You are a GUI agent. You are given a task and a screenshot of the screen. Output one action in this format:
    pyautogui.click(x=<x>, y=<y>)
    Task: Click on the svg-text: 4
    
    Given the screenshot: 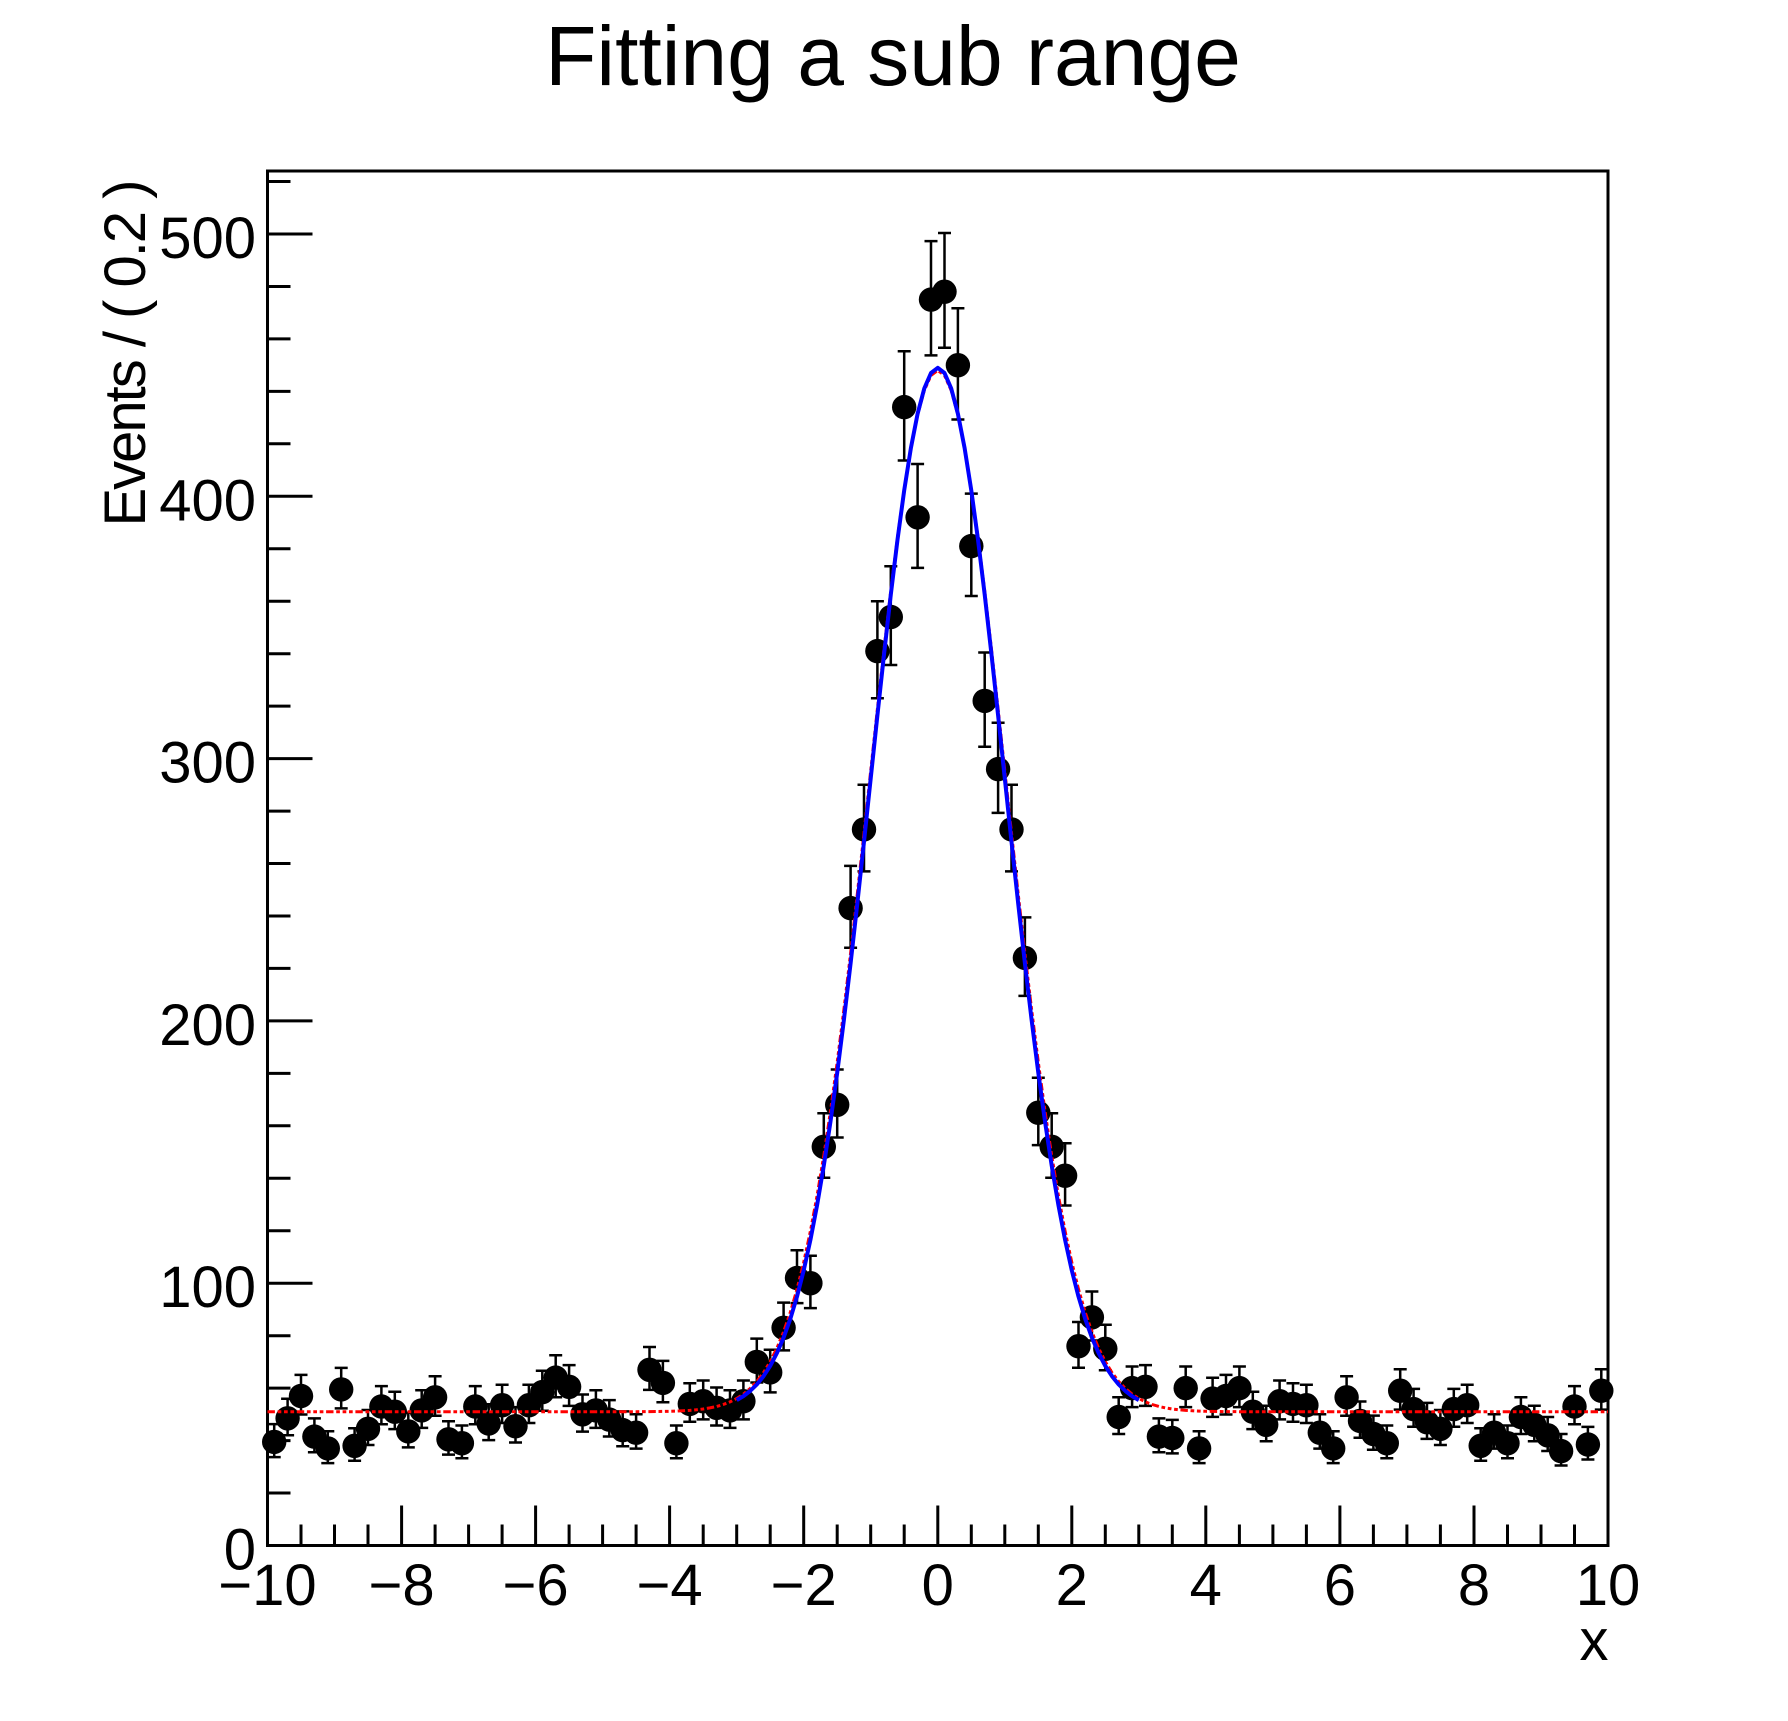 What is the action you would take?
    pyautogui.click(x=1206, y=1585)
    